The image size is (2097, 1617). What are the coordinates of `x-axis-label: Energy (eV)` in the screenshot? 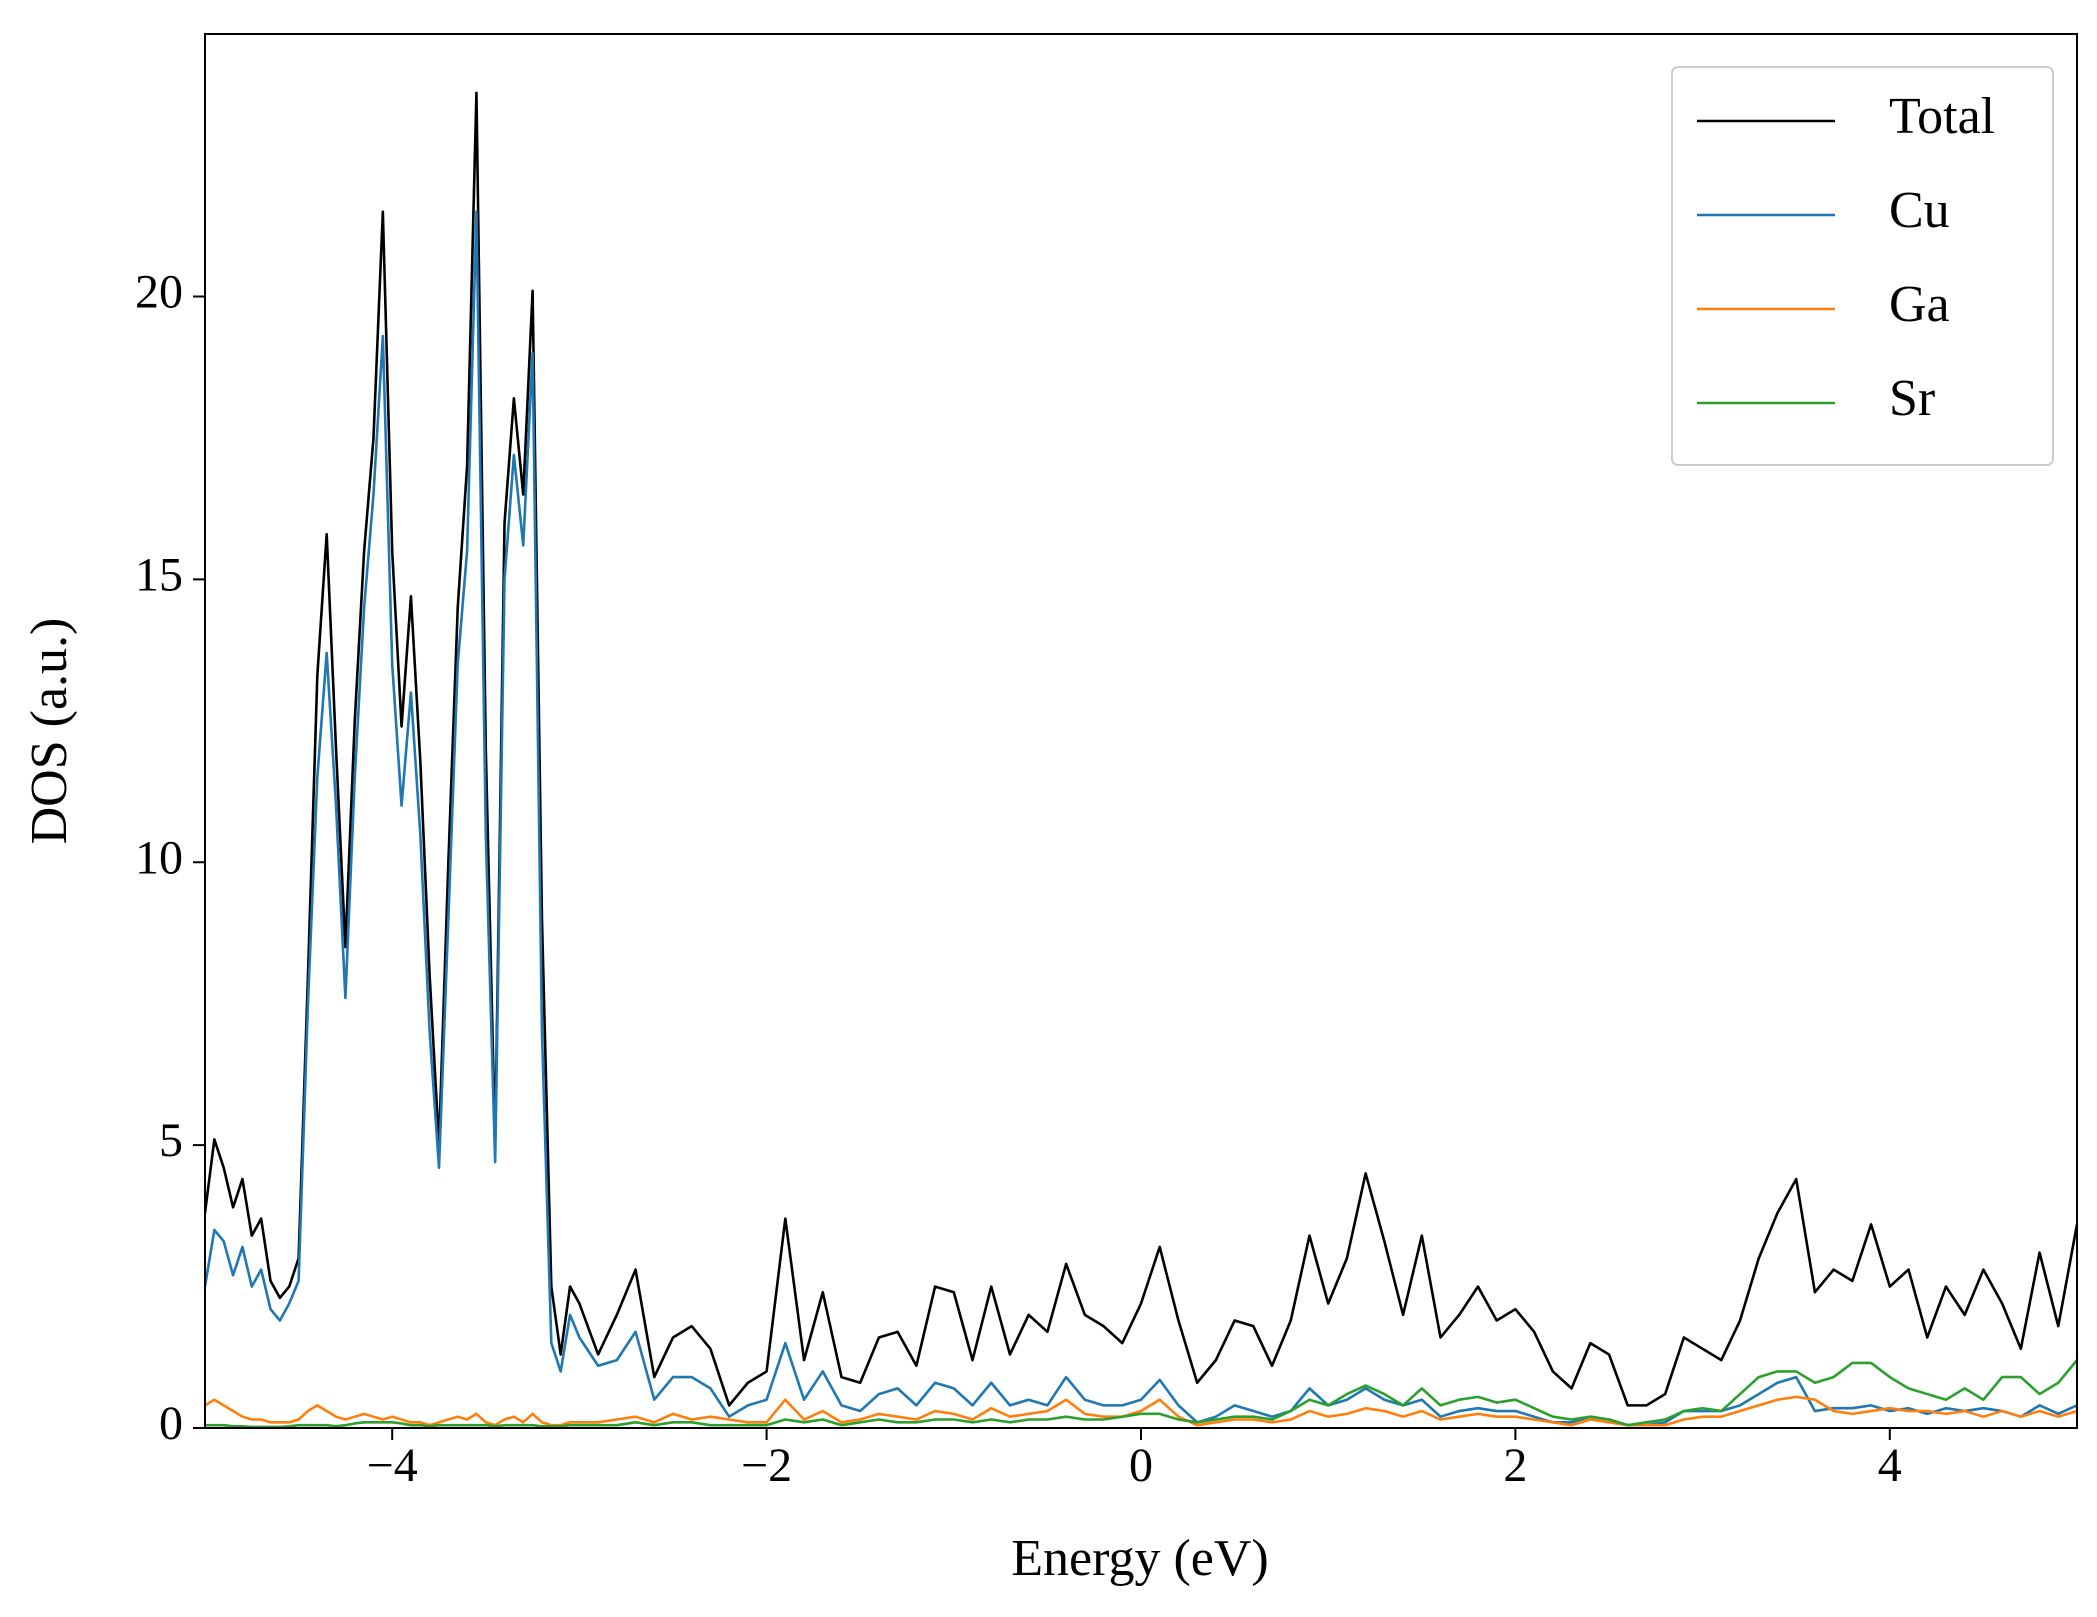 It's located at (1140, 1558).